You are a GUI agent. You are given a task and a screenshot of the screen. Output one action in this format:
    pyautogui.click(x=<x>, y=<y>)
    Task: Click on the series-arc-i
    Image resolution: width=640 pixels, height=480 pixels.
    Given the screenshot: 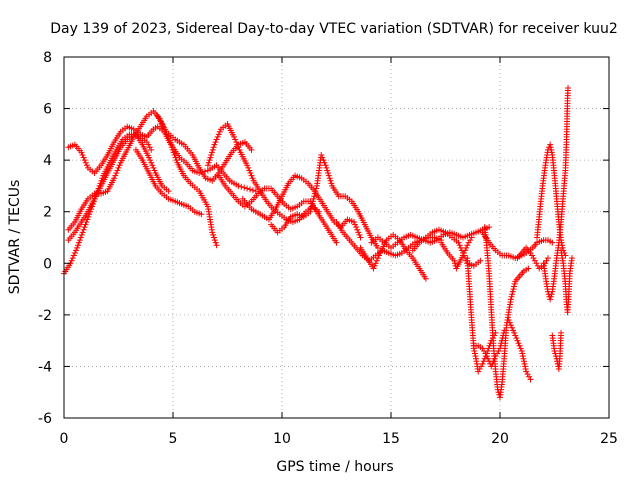 What is the action you would take?
    pyautogui.click(x=301, y=206)
    